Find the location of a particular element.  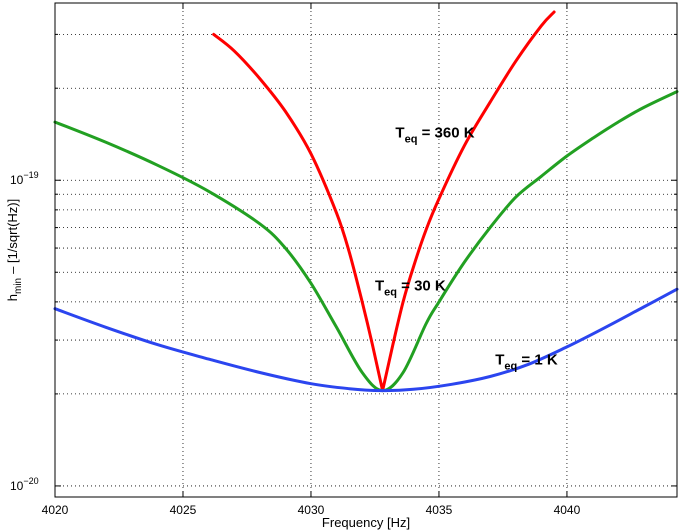

y-tick-label-exp: −20 is located at coordinates (30, 481).